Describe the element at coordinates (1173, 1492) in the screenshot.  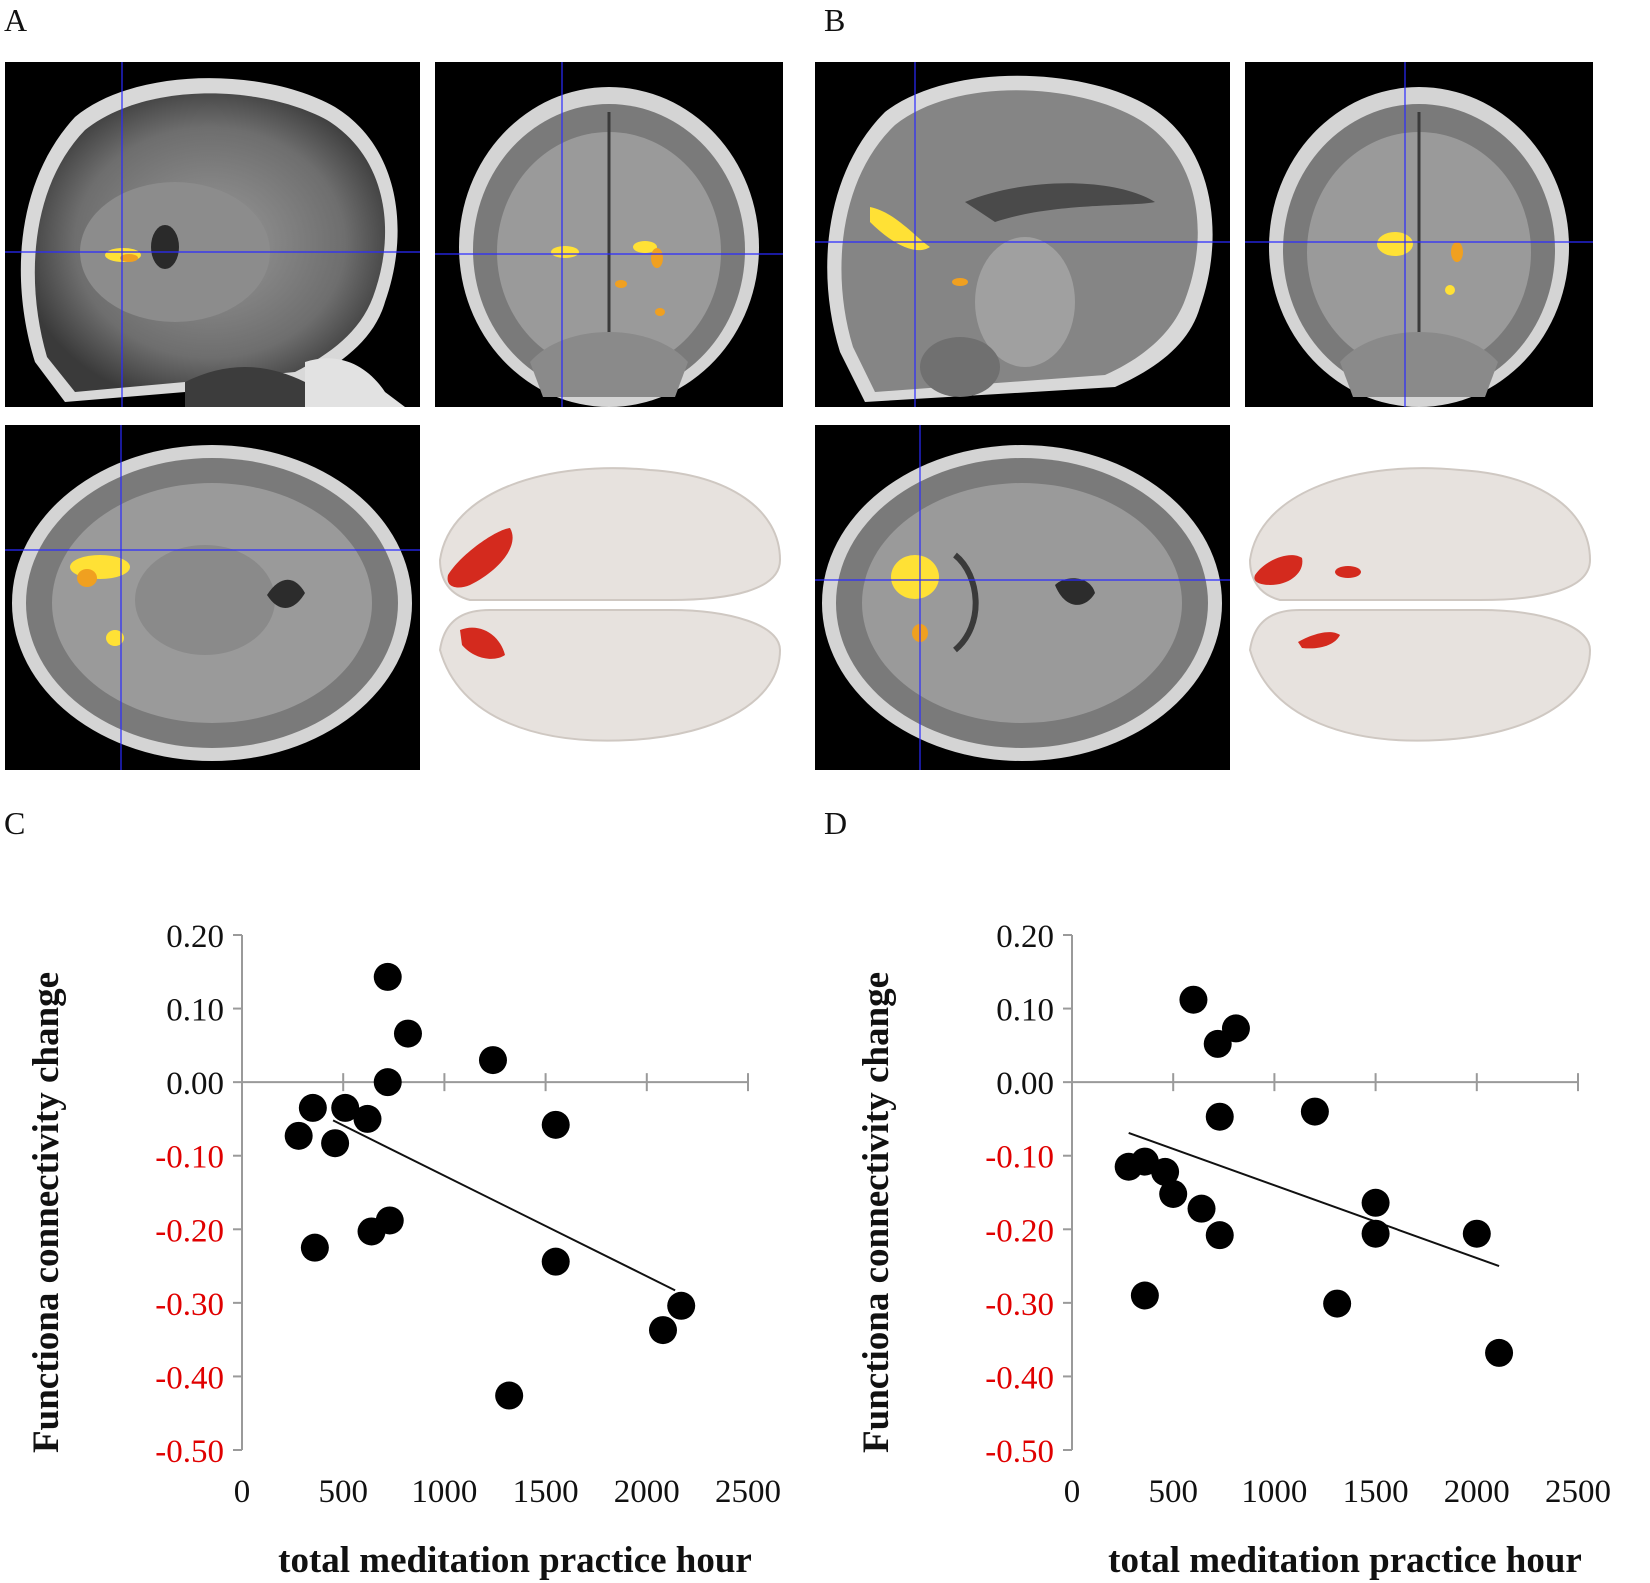
I see `chart-d-x-tick-label: 500` at that location.